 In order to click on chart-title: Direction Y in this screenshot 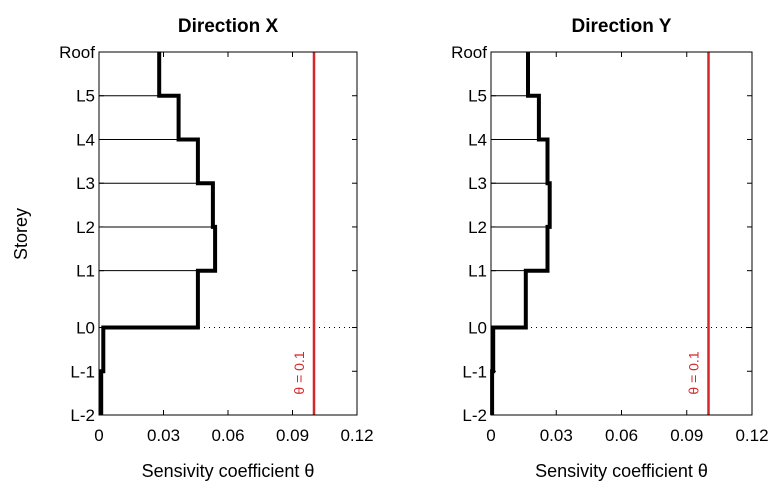, I will do `click(622, 26)`.